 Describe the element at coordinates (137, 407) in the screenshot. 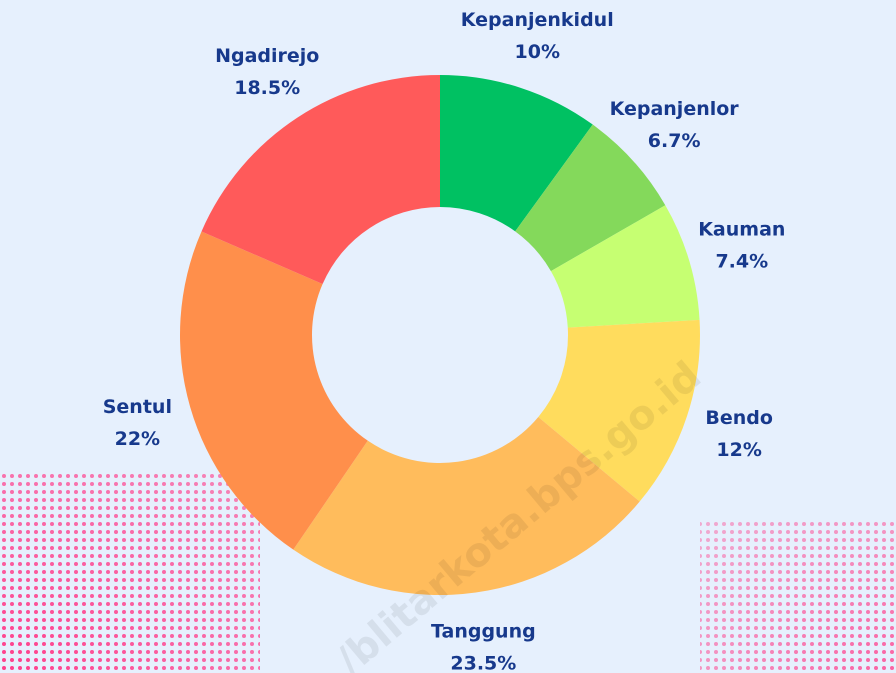

I see `slice-label: Sentul` at that location.